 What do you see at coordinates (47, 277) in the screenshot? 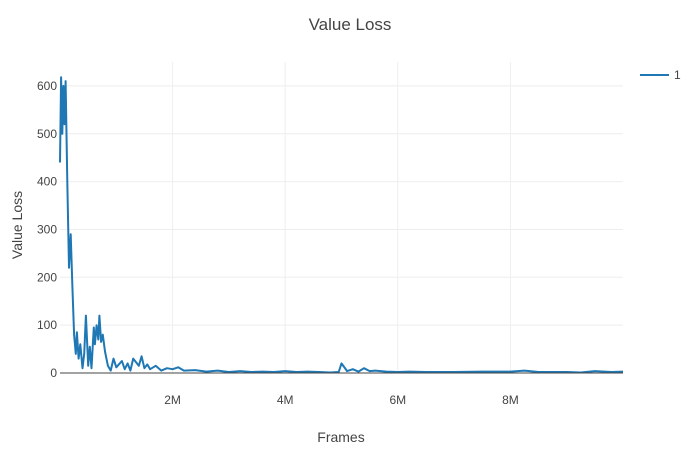
I see `y-tick-label: 200` at bounding box center [47, 277].